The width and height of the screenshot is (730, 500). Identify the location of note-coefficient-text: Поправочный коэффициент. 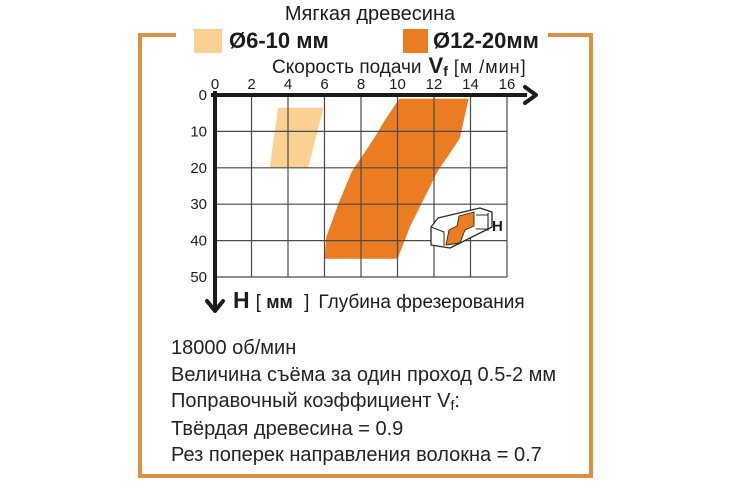
(304, 401).